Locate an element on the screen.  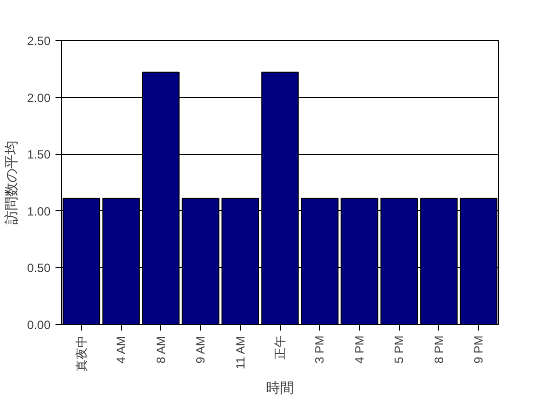
y-tick-label: 1.50 is located at coordinates (39, 155).